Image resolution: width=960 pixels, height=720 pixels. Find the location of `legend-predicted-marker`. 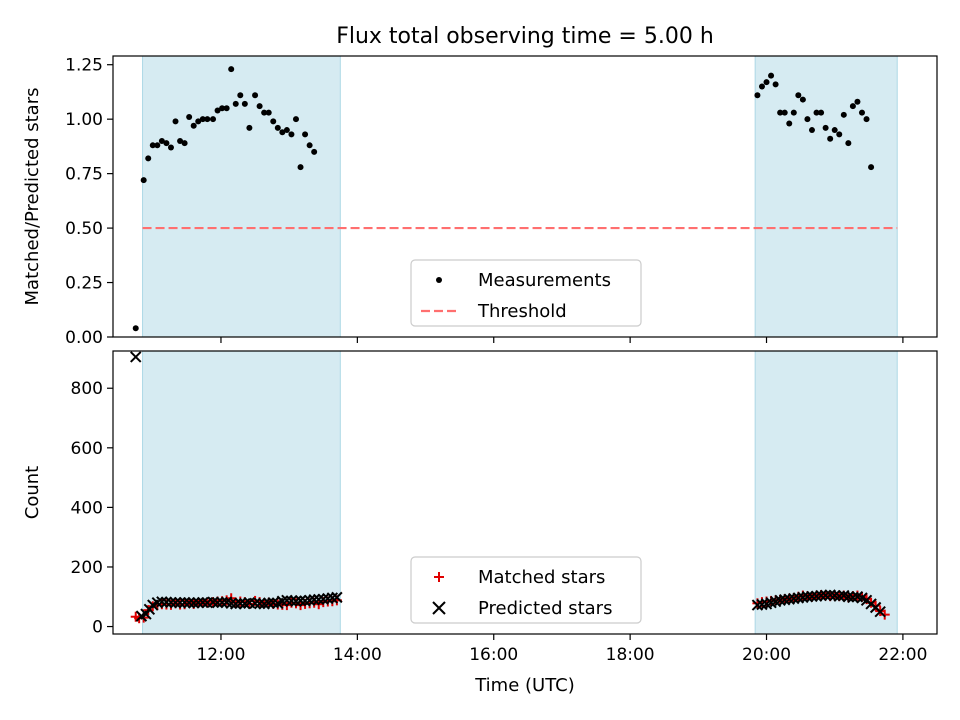

legend-predicted-marker is located at coordinates (439, 608).